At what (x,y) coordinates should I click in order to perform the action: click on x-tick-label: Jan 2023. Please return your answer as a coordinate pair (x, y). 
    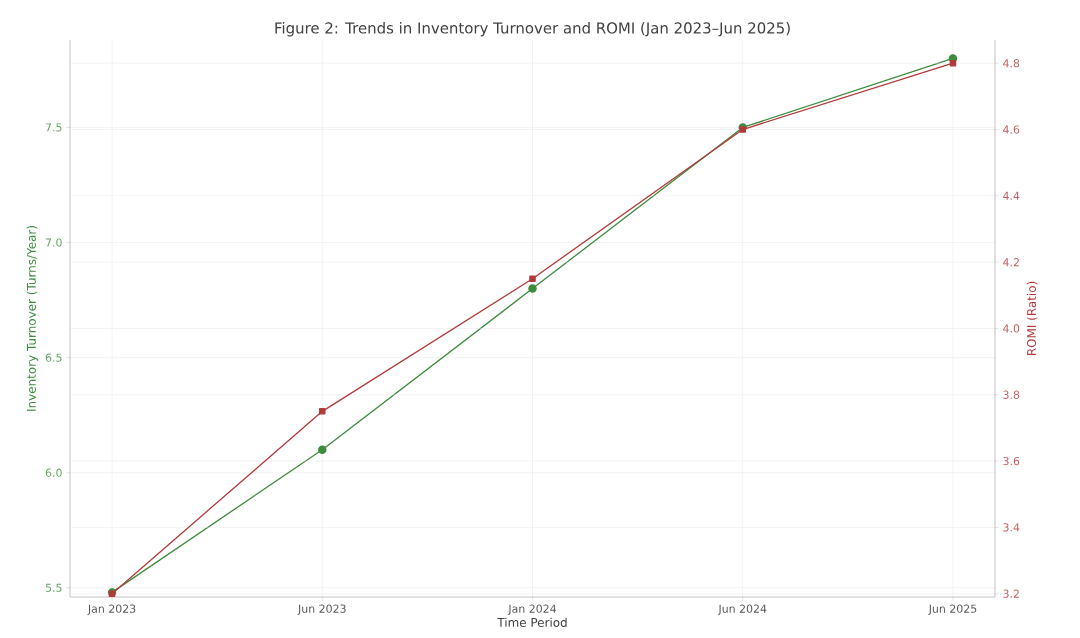
    Looking at the image, I should click on (111, 609).